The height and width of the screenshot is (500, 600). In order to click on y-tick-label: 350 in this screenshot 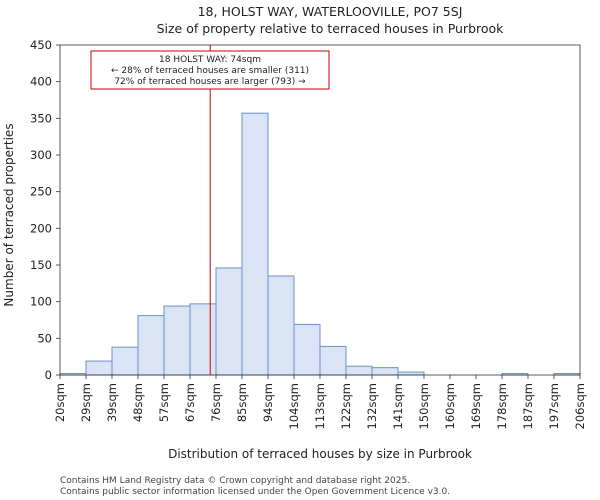, I will do `click(41, 118)`.